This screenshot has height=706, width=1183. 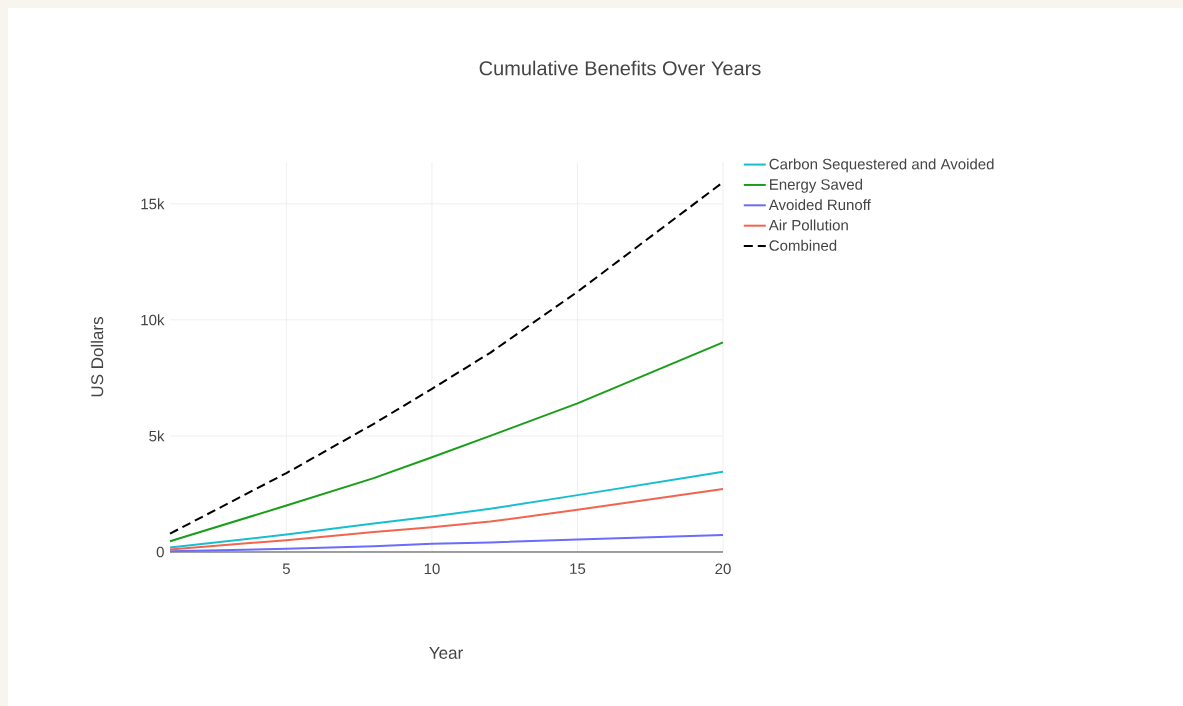 I want to click on x-tick-label: 5, so click(x=286, y=568).